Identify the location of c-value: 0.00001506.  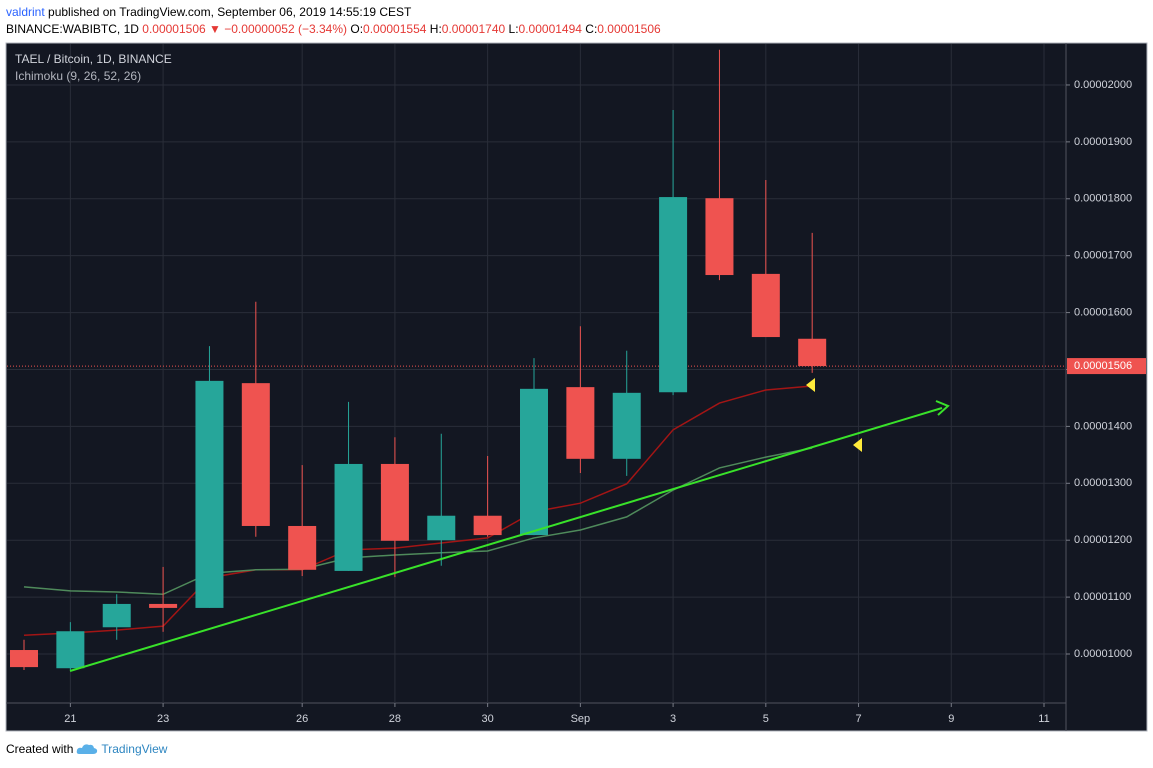
(629, 29).